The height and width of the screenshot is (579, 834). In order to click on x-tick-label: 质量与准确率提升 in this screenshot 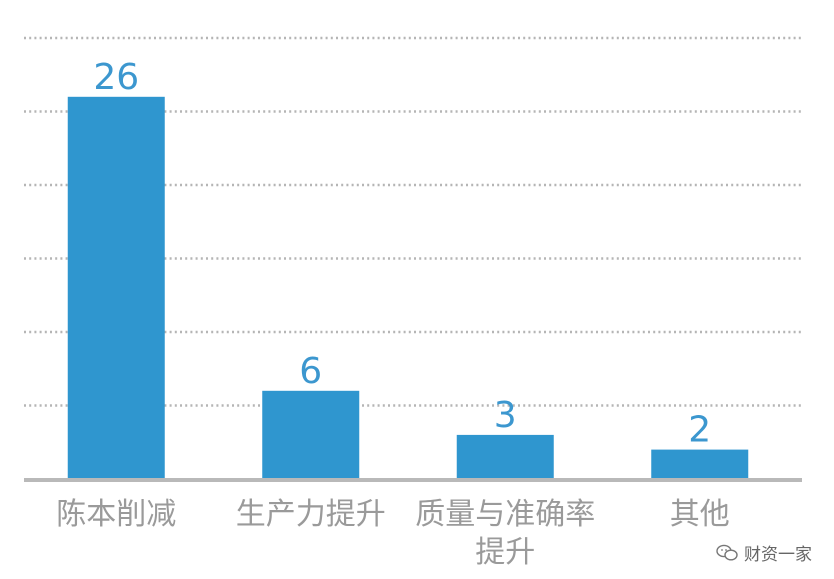, I will do `click(505, 533)`.